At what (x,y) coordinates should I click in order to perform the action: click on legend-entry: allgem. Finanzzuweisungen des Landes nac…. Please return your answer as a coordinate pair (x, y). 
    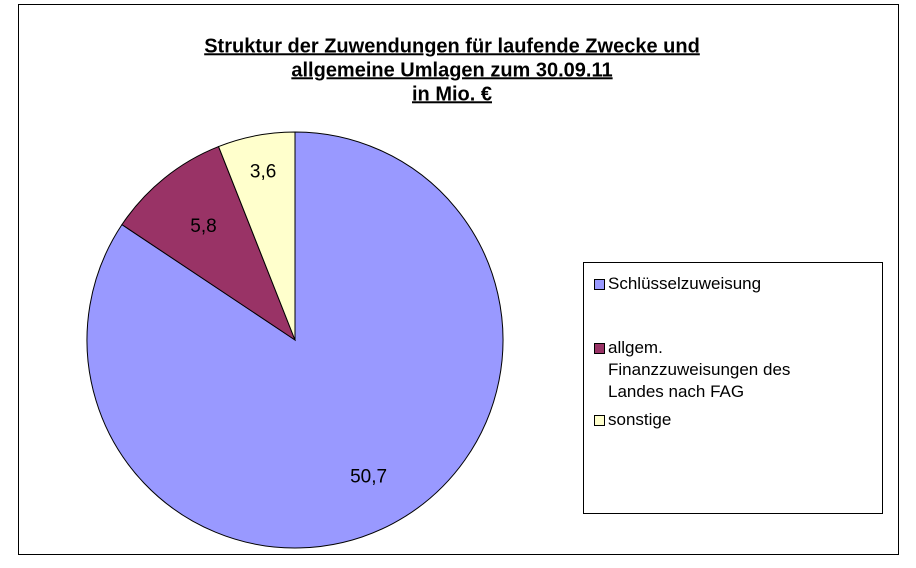
    Looking at the image, I should click on (733, 370).